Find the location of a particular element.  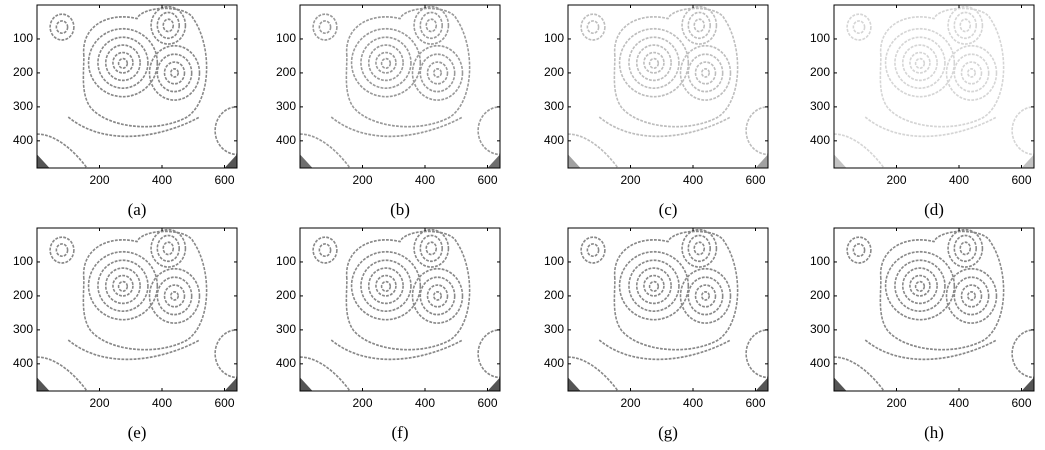

panel: 200 400 600 100 200 300 400 (a) is located at coordinates (125, 111).